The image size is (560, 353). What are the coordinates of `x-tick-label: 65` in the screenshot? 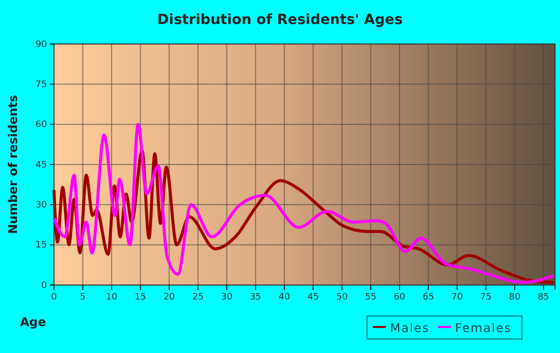 It's located at (428, 297).